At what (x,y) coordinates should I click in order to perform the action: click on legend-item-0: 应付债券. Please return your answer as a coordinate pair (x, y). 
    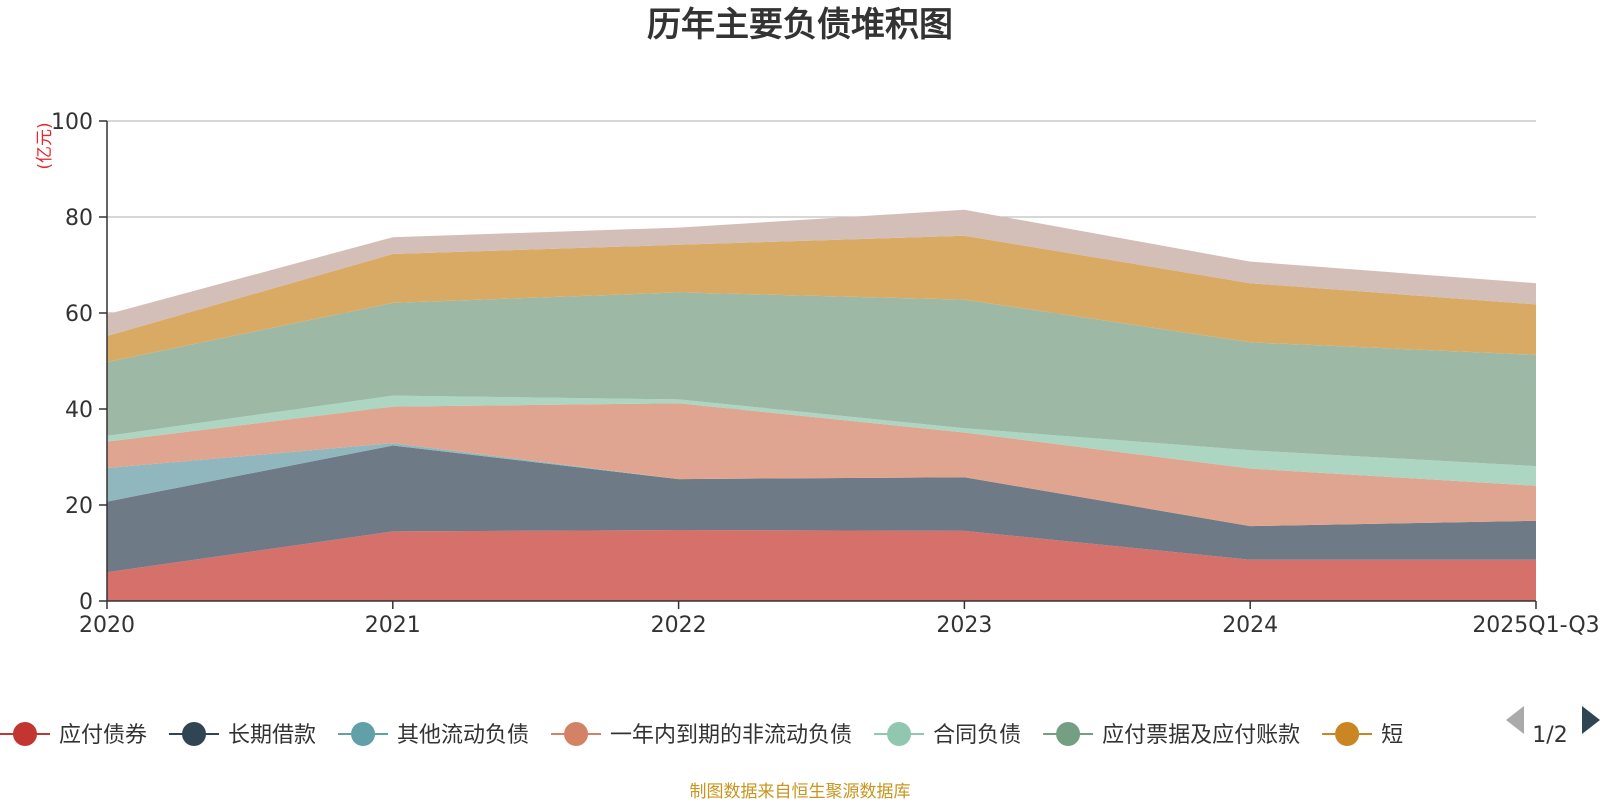
    Looking at the image, I should click on (73, 735).